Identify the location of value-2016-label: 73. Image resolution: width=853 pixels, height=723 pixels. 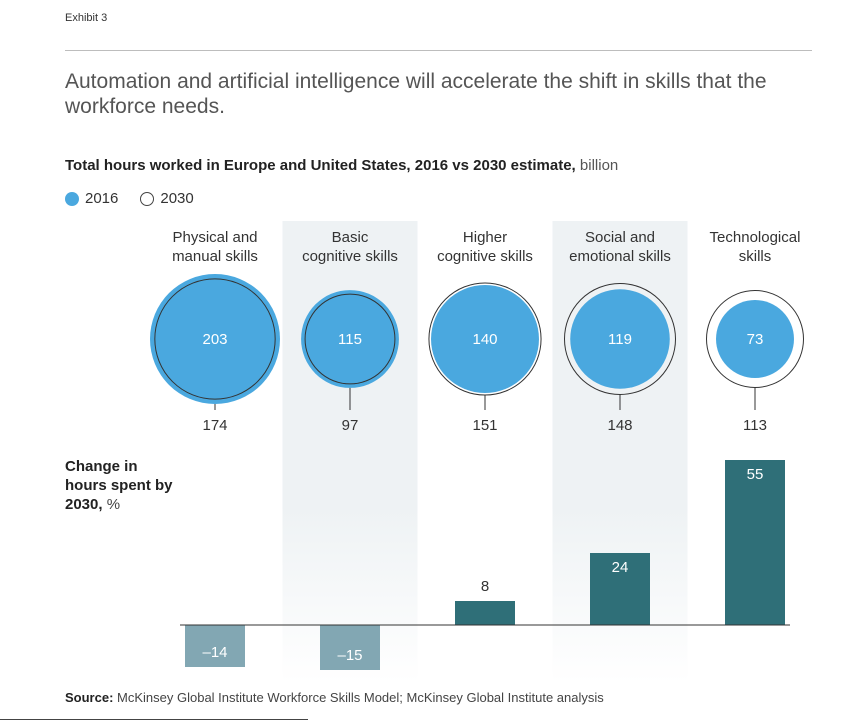
(755, 339).